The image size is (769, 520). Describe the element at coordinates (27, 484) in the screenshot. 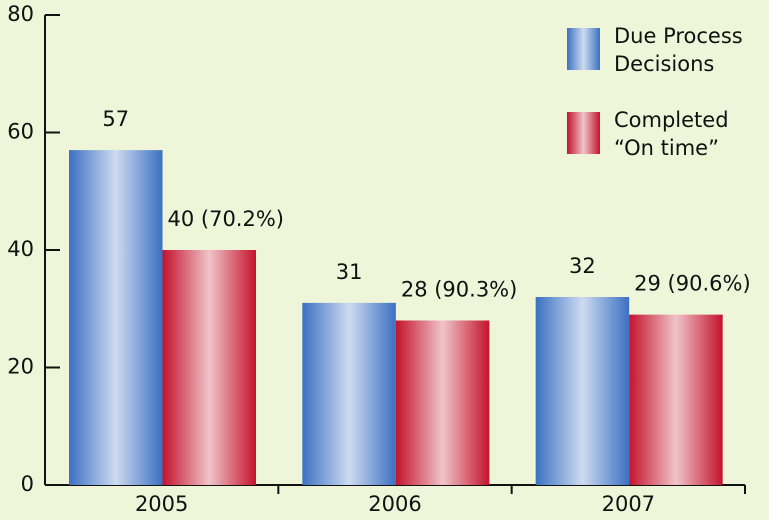

I see `y-tick-label: 0` at that location.